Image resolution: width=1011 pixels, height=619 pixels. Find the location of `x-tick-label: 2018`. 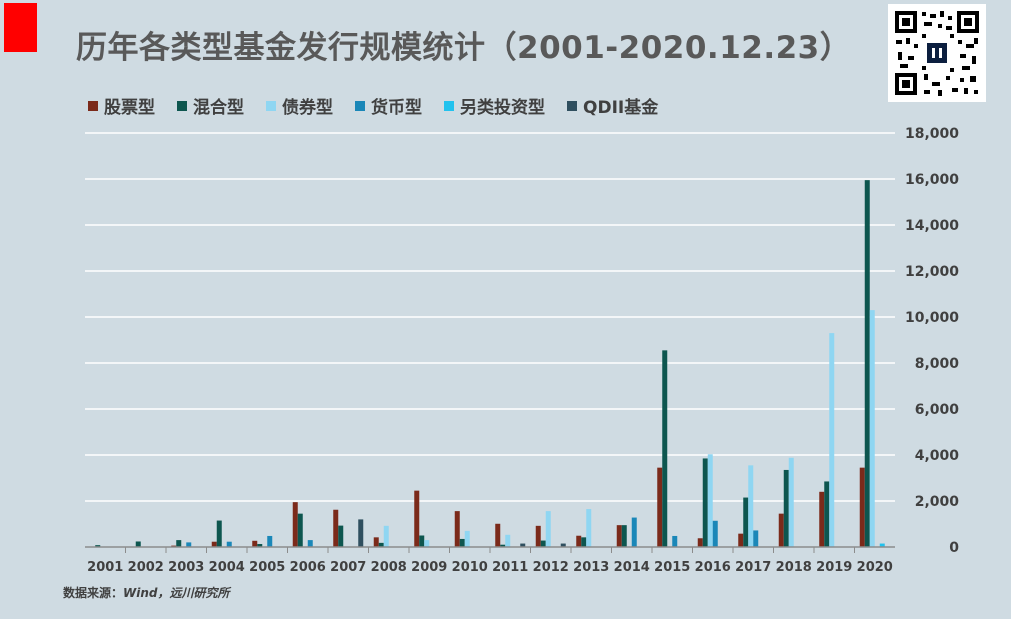

x-tick-label: 2018 is located at coordinates (794, 567).